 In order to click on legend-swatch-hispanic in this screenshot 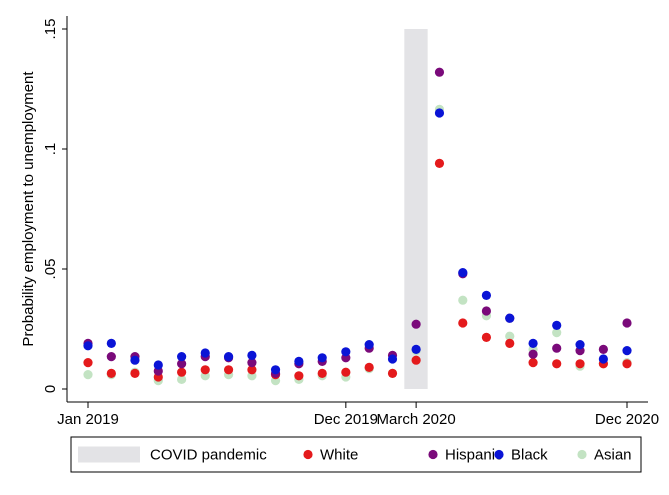, I will do `click(433, 454)`.